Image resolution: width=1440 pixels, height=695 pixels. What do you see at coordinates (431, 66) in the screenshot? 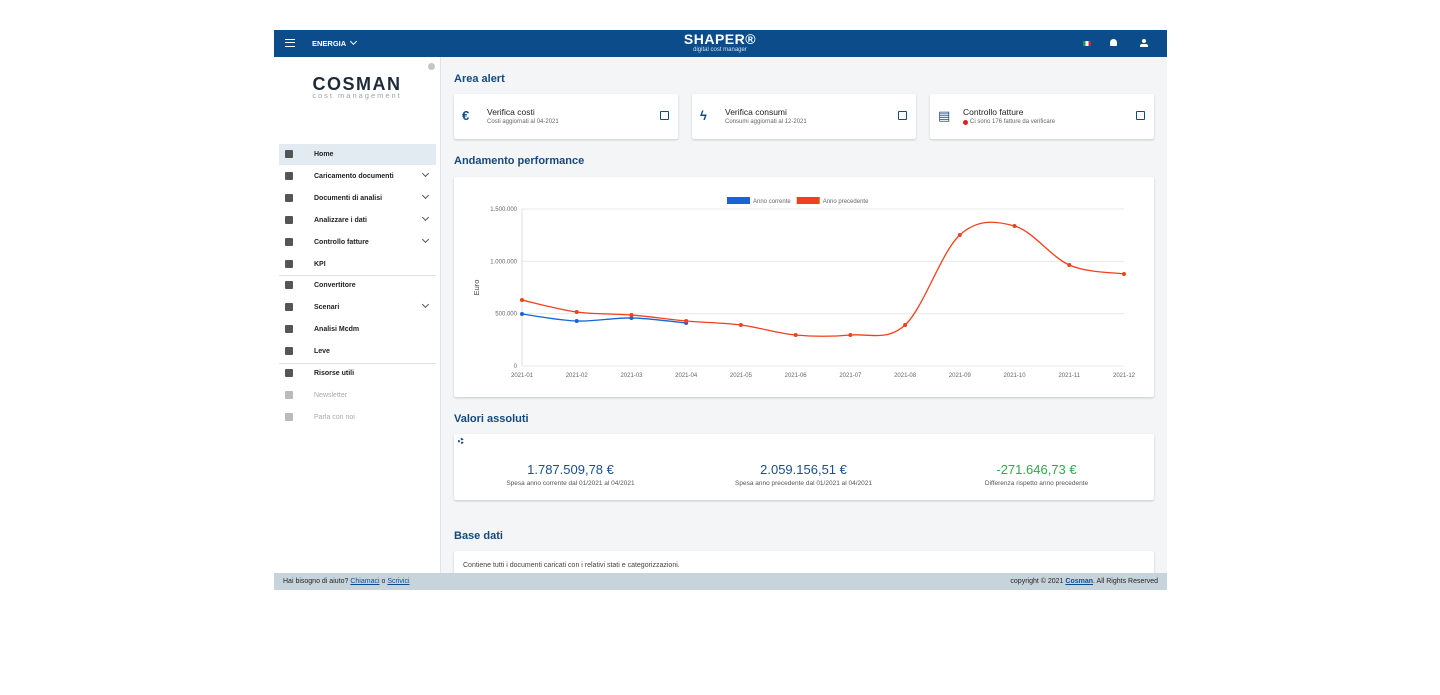
I see `info-icon` at bounding box center [431, 66].